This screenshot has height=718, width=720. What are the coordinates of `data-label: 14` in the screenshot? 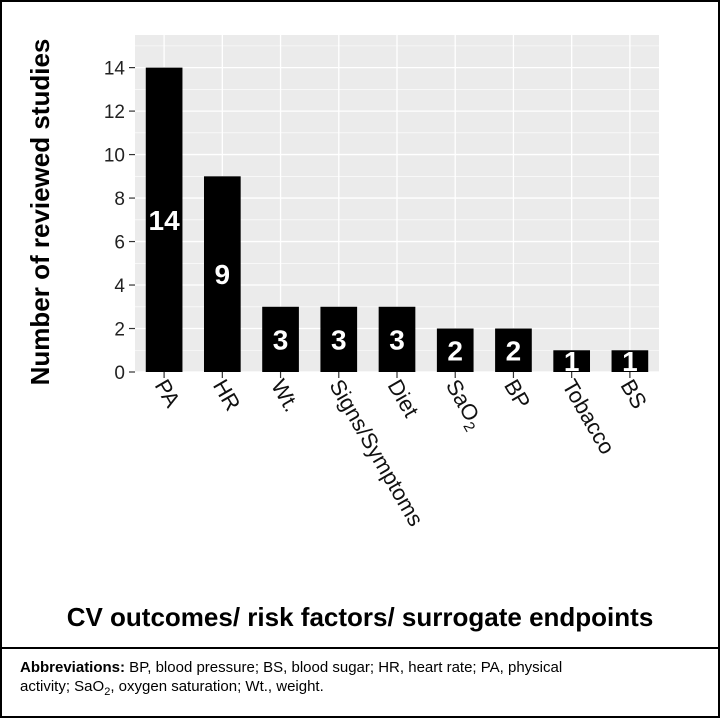 It's located at (165, 220).